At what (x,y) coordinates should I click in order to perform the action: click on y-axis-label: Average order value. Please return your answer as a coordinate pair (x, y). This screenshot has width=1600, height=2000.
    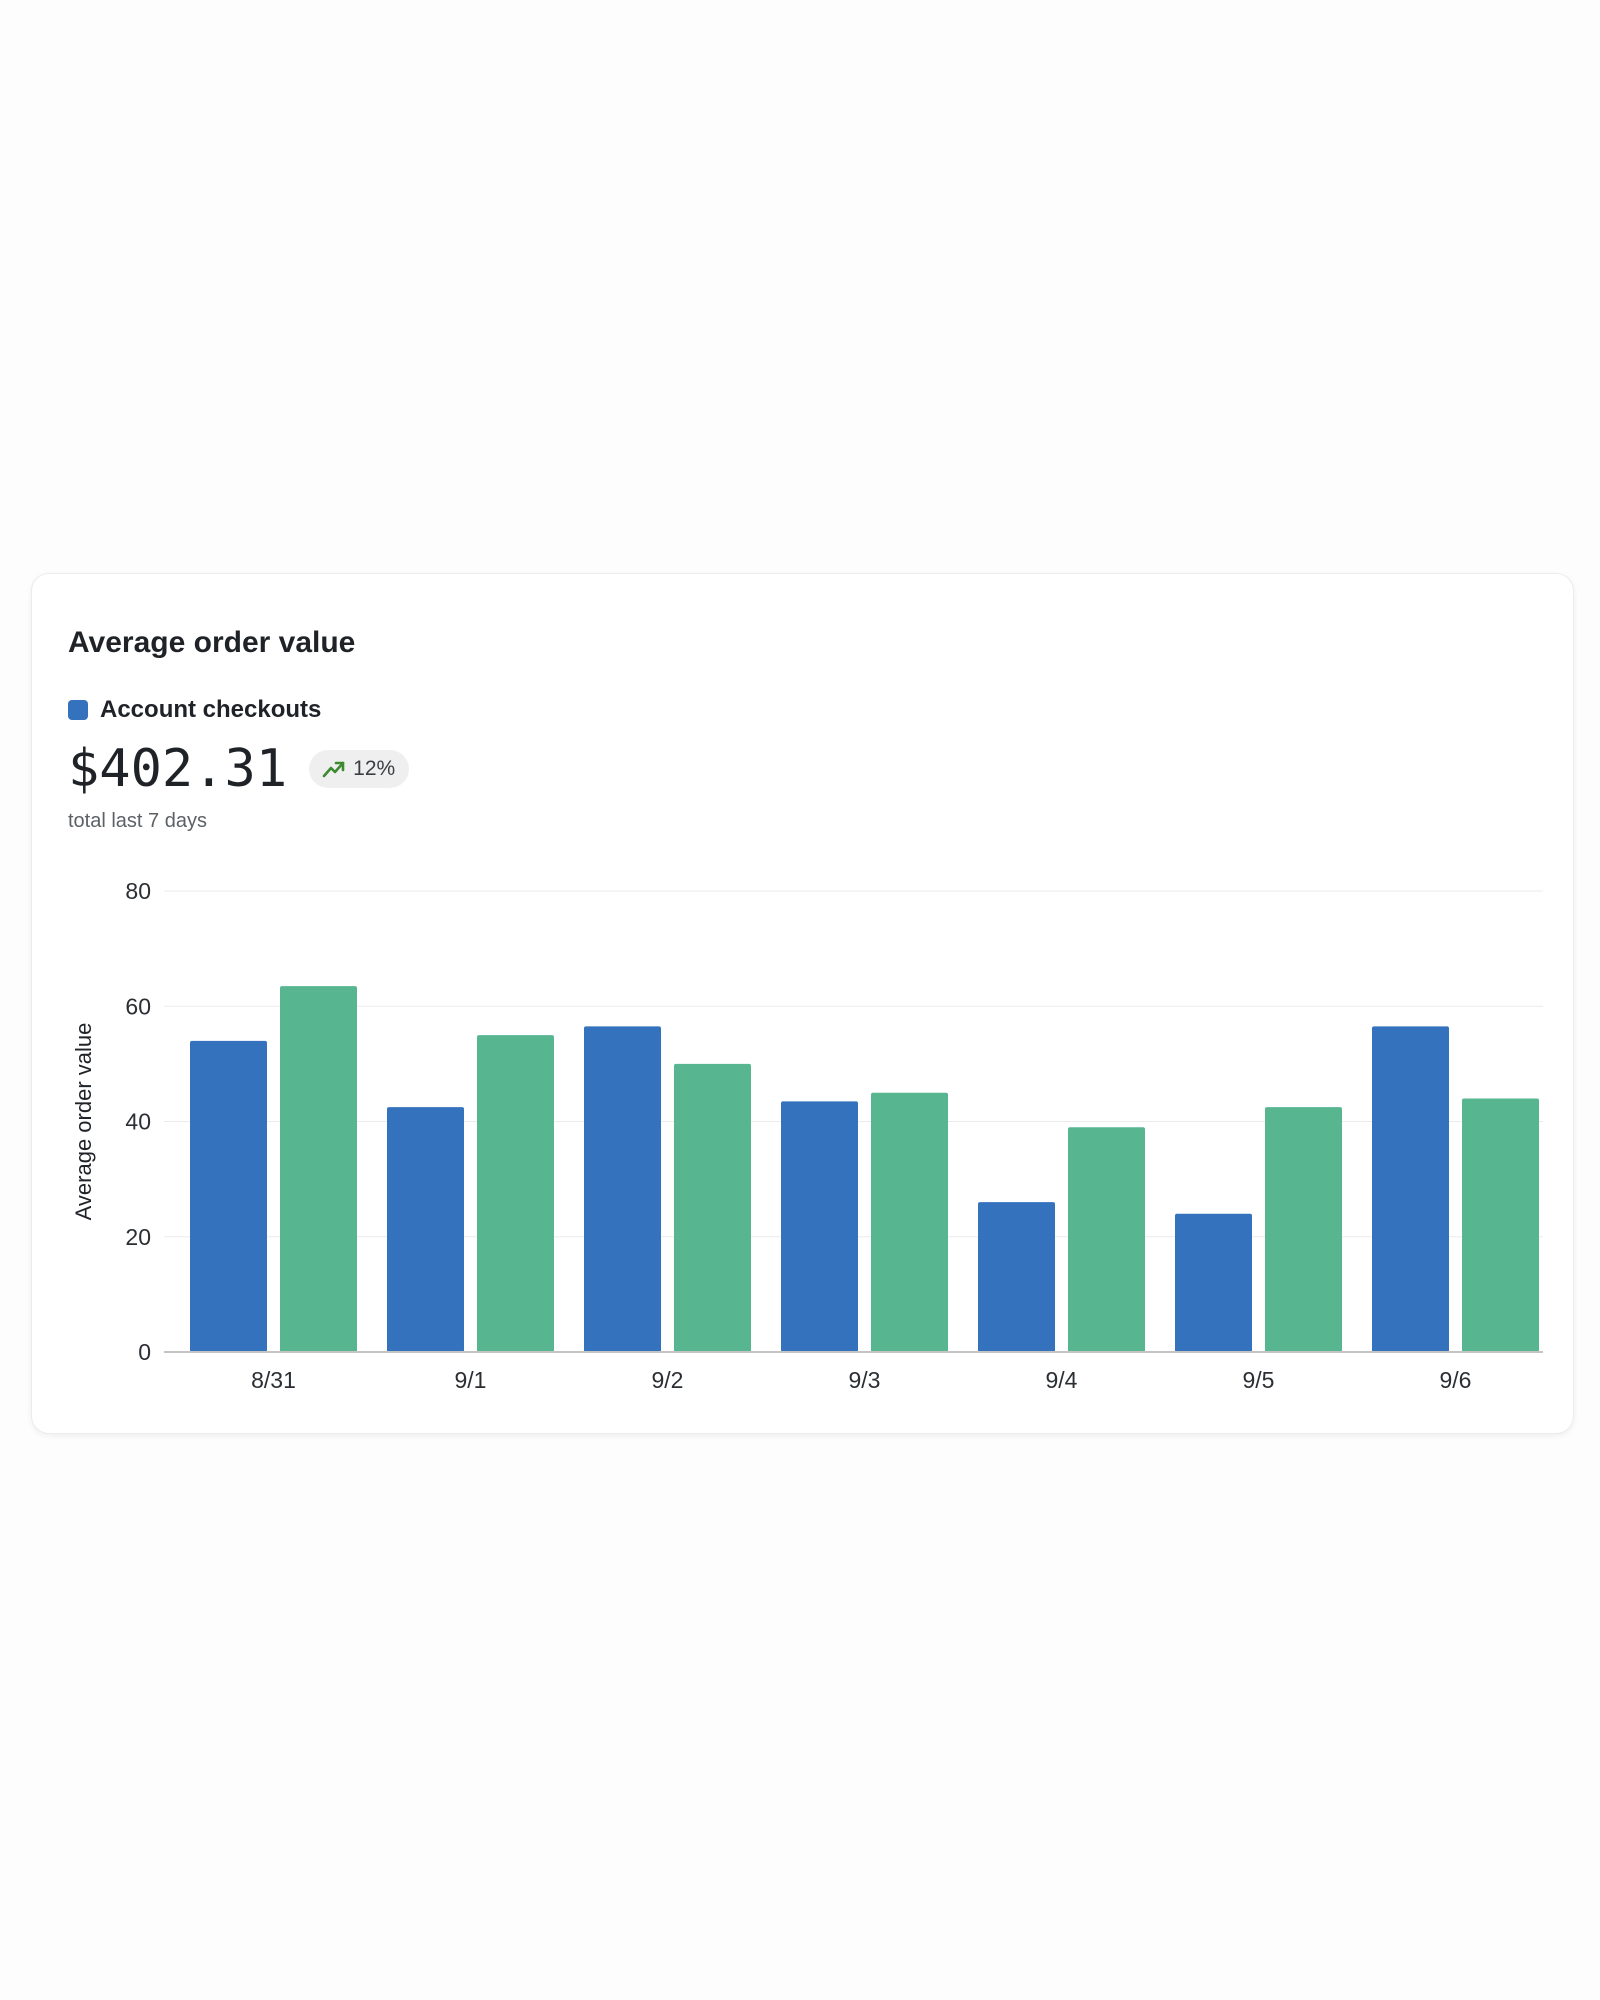
    Looking at the image, I should click on (83, 1122).